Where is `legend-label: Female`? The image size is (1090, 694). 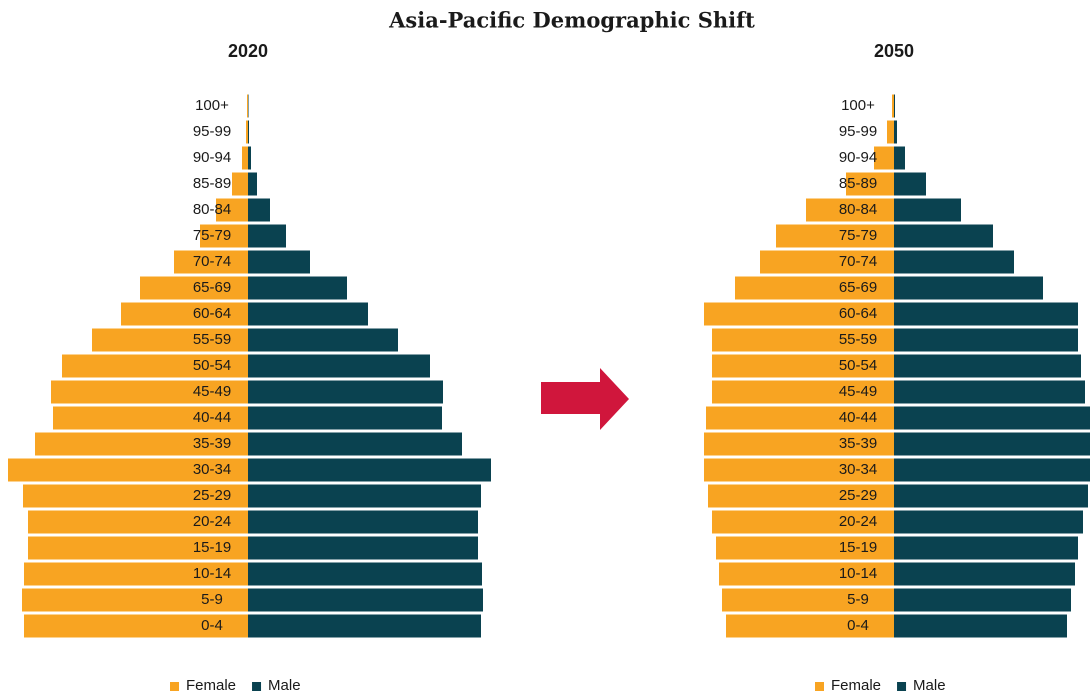 legend-label: Female is located at coordinates (856, 685).